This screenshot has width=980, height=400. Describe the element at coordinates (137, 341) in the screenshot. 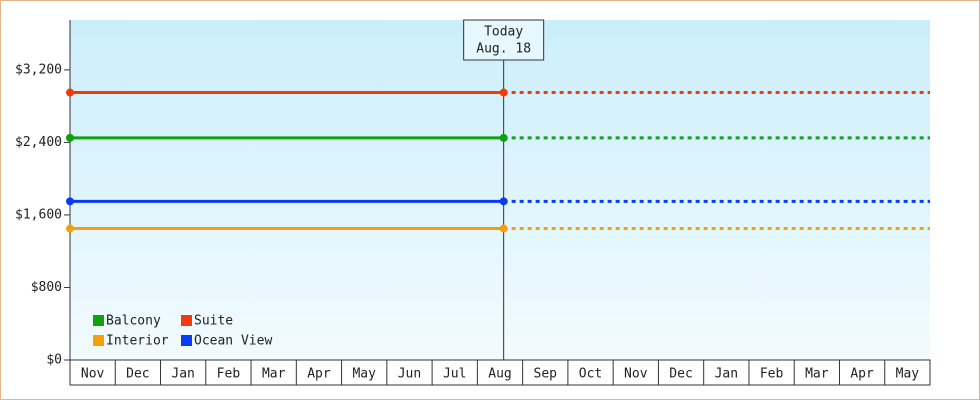

I see `legend-label: Interior` at that location.